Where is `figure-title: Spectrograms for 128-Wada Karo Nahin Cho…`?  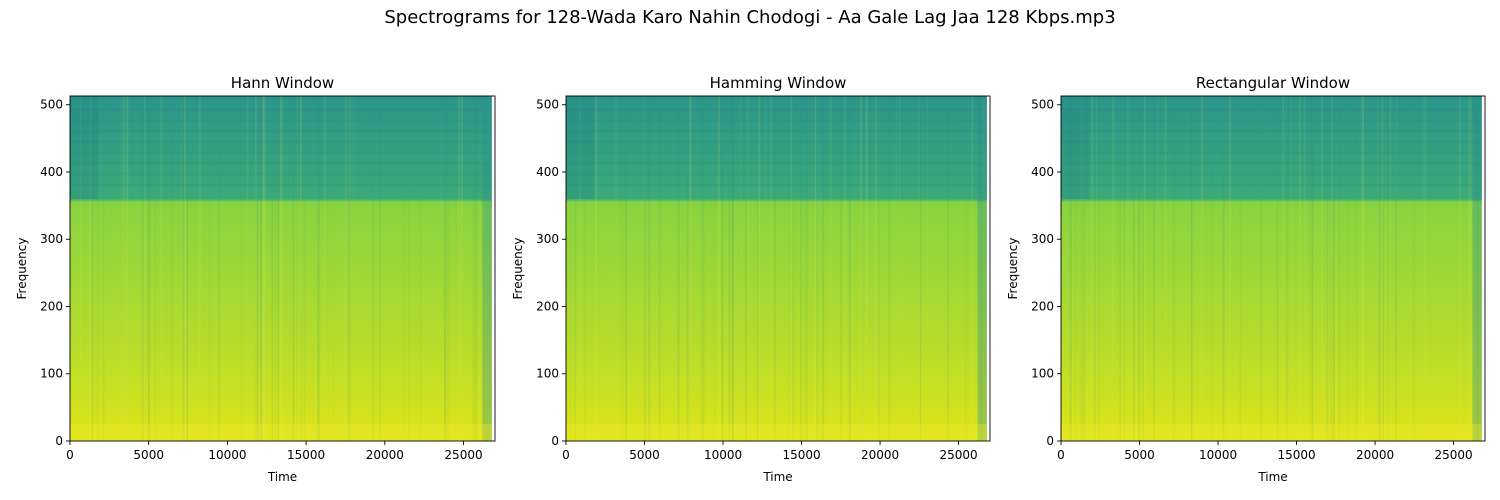 figure-title: Spectrograms for 128-Wada Karo Nahin Cho… is located at coordinates (750, 17).